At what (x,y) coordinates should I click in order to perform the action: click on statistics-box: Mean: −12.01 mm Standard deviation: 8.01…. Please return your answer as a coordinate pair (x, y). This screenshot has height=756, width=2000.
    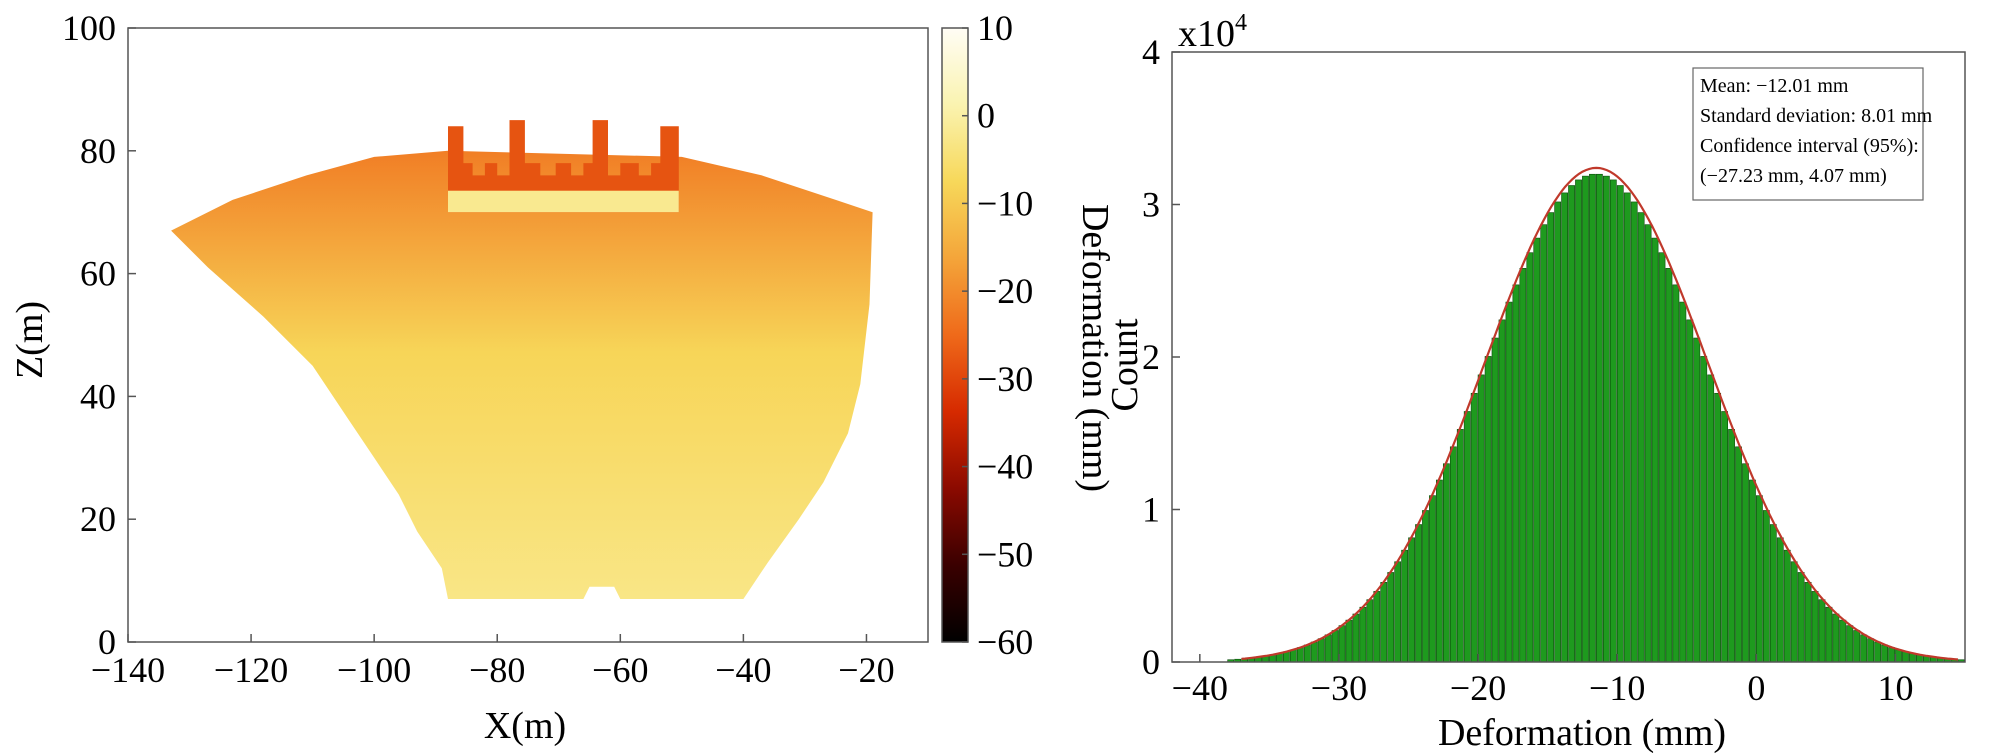
    Looking at the image, I should click on (1812, 134).